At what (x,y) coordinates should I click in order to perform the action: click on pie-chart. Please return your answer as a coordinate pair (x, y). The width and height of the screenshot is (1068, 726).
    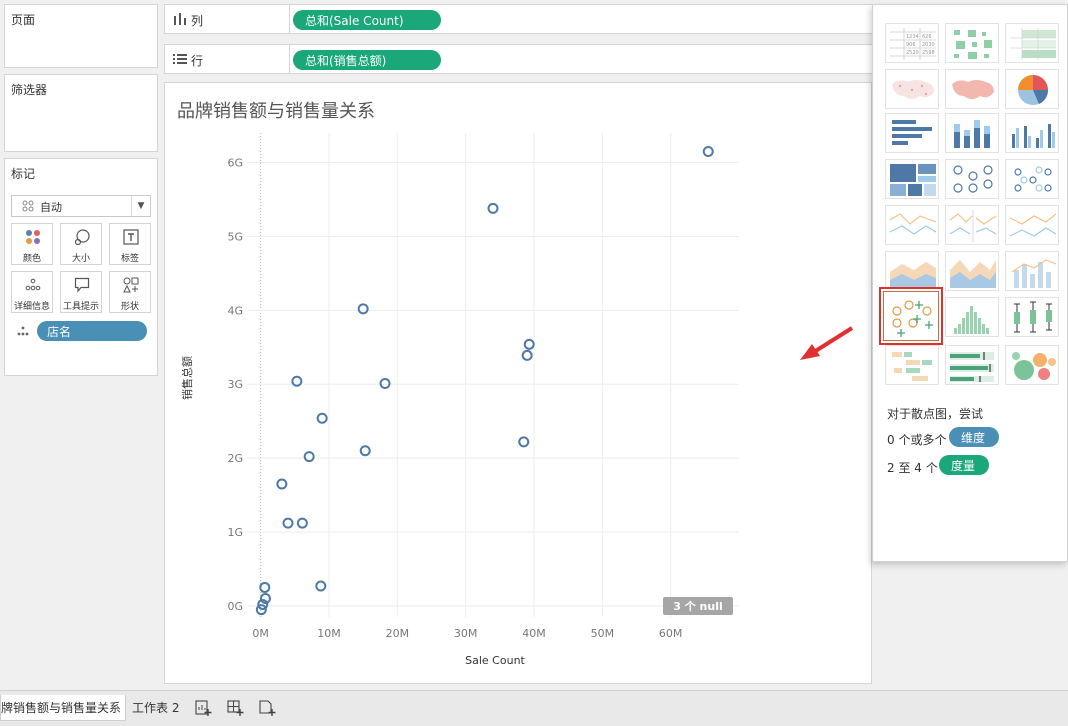
    Looking at the image, I should click on (1032, 89).